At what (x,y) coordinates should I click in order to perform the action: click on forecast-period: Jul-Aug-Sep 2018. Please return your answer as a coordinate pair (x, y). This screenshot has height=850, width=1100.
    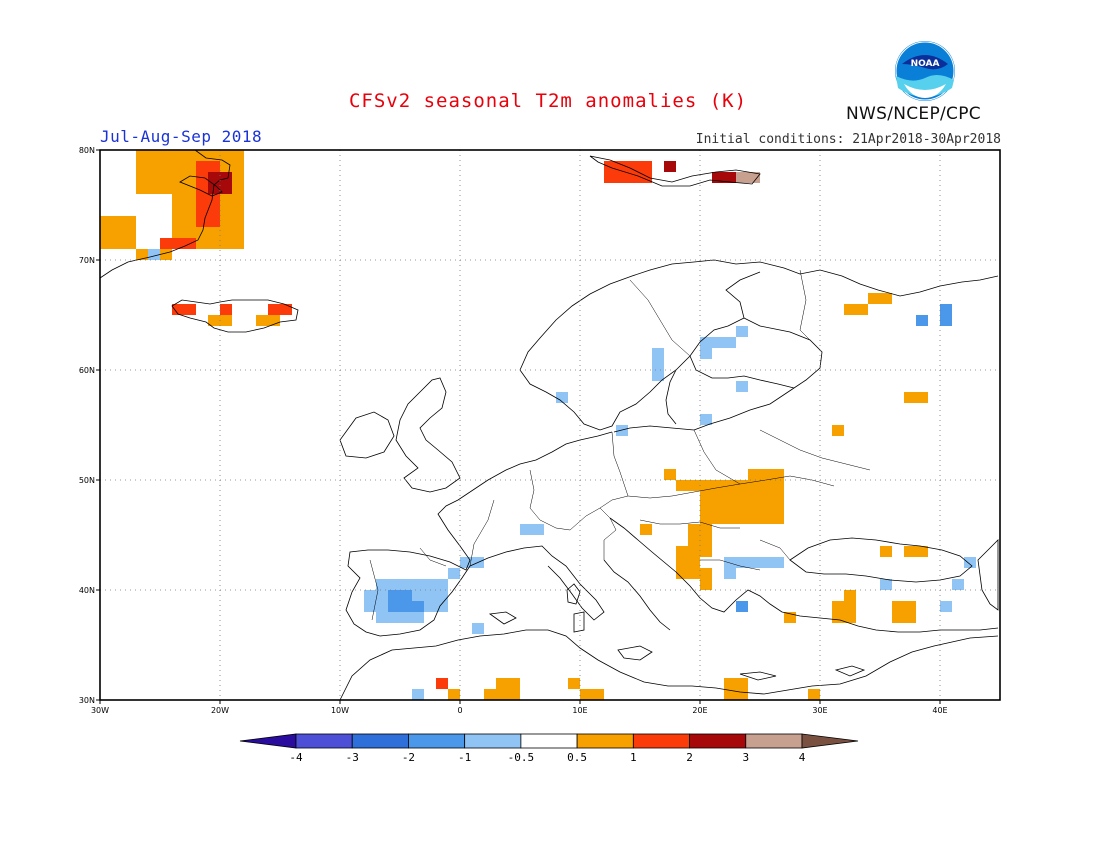
    Looking at the image, I should click on (181, 136).